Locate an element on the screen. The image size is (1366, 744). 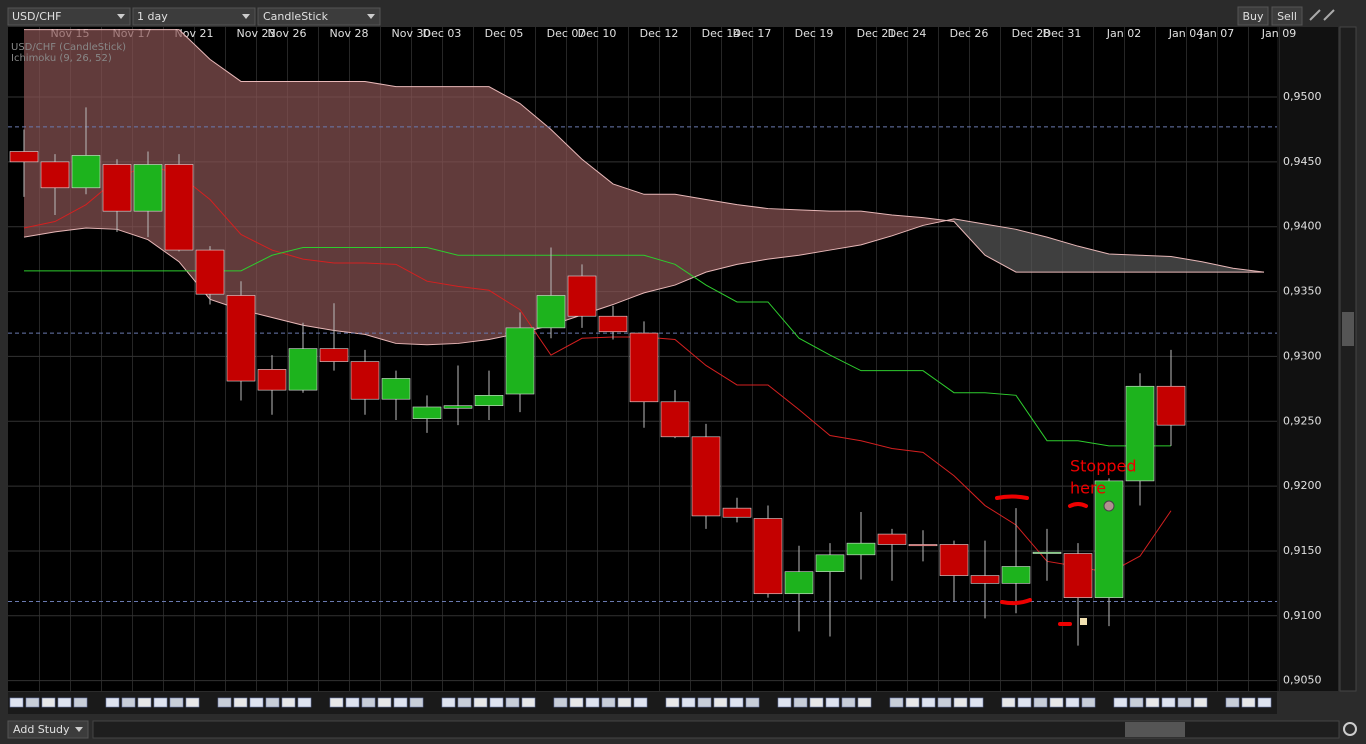
x-tick-label: Dec 26 is located at coordinates (969, 33).